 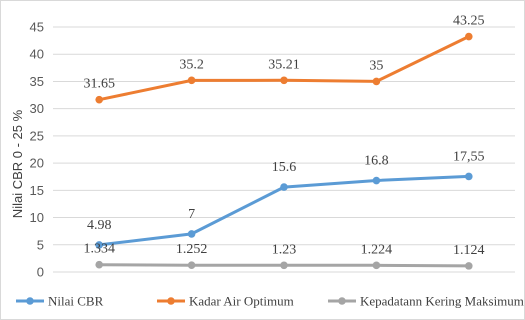 What do you see at coordinates (17, 163) in the screenshot?
I see `y-axis-label: Nilai CBR 0 - 25 %` at bounding box center [17, 163].